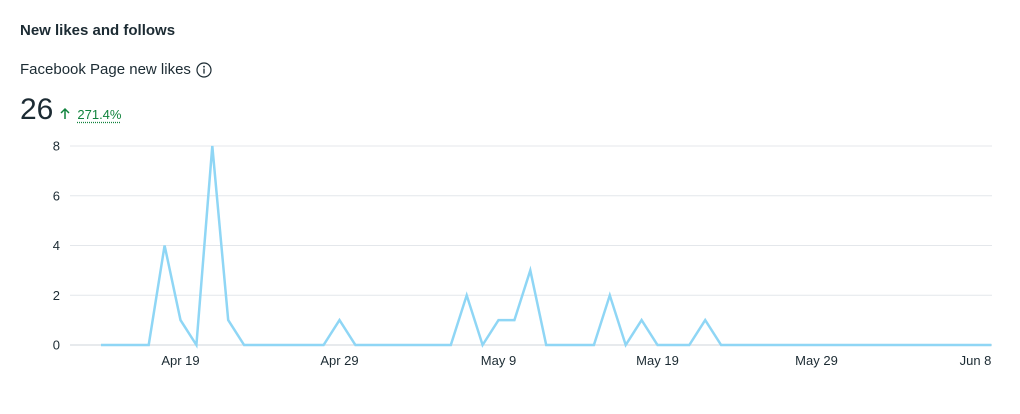 This screenshot has height=414, width=1020. Describe the element at coordinates (976, 360) in the screenshot. I see `x-tick-label: Jun 8` at that location.